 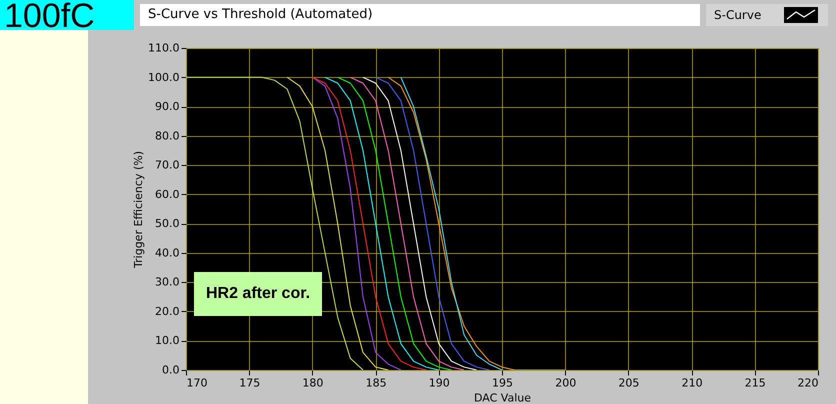 I want to click on x-tick-label: 175, so click(x=249, y=383).